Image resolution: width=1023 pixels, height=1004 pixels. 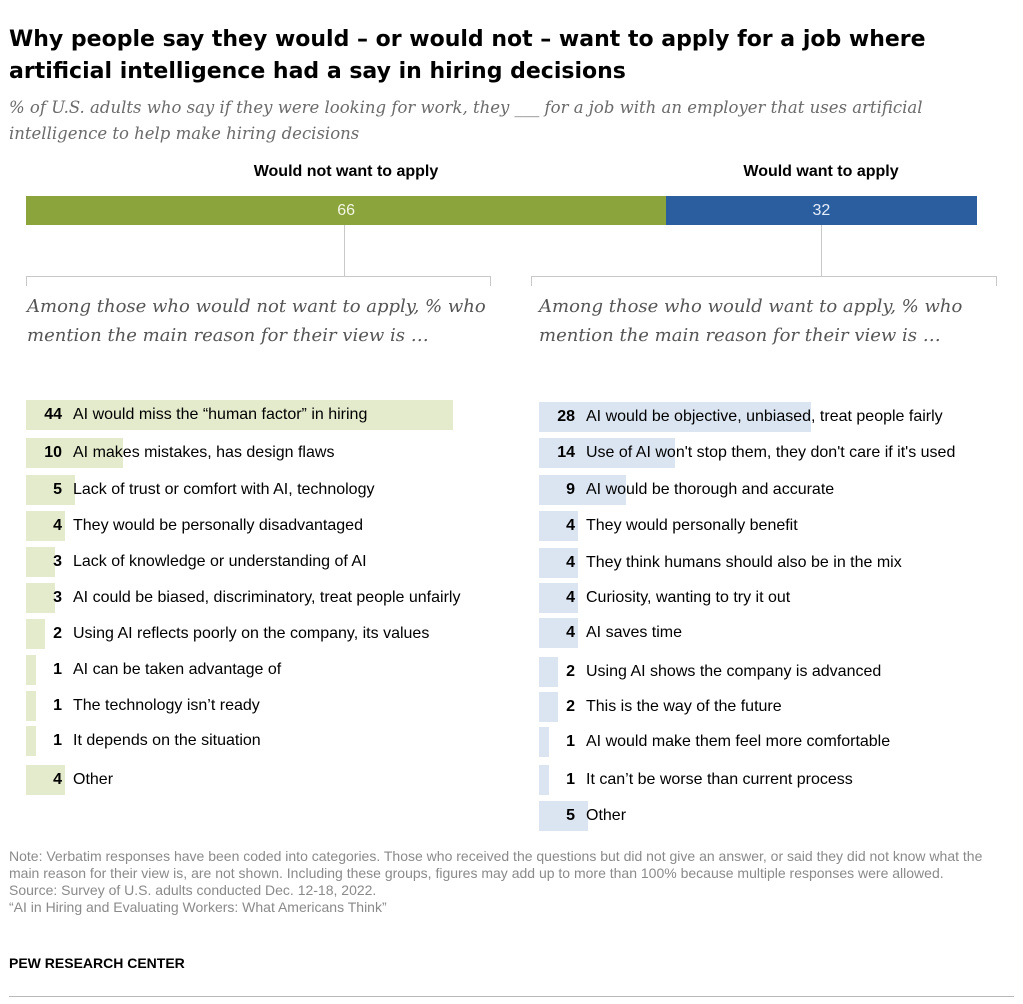 I want to click on left-reason-label: Other, so click(x=93, y=779).